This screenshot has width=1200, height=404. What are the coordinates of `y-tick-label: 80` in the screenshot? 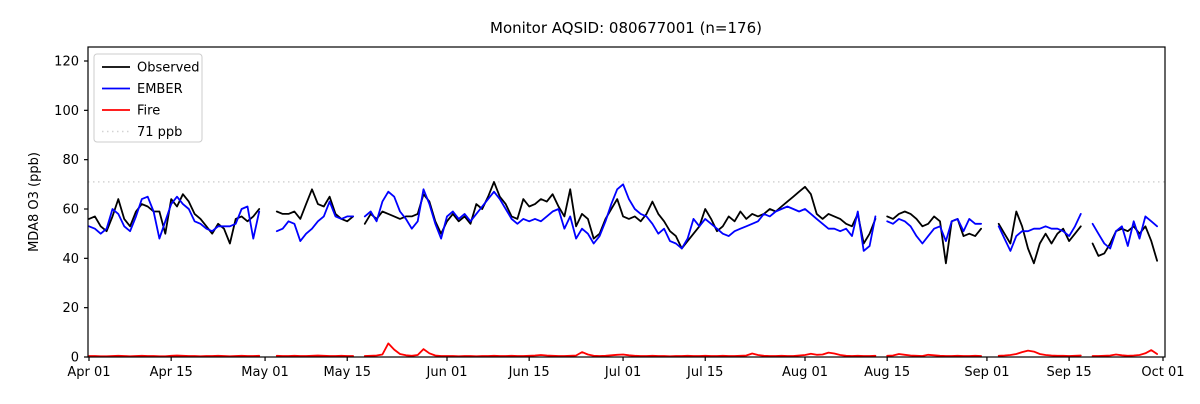 It's located at (70, 160).